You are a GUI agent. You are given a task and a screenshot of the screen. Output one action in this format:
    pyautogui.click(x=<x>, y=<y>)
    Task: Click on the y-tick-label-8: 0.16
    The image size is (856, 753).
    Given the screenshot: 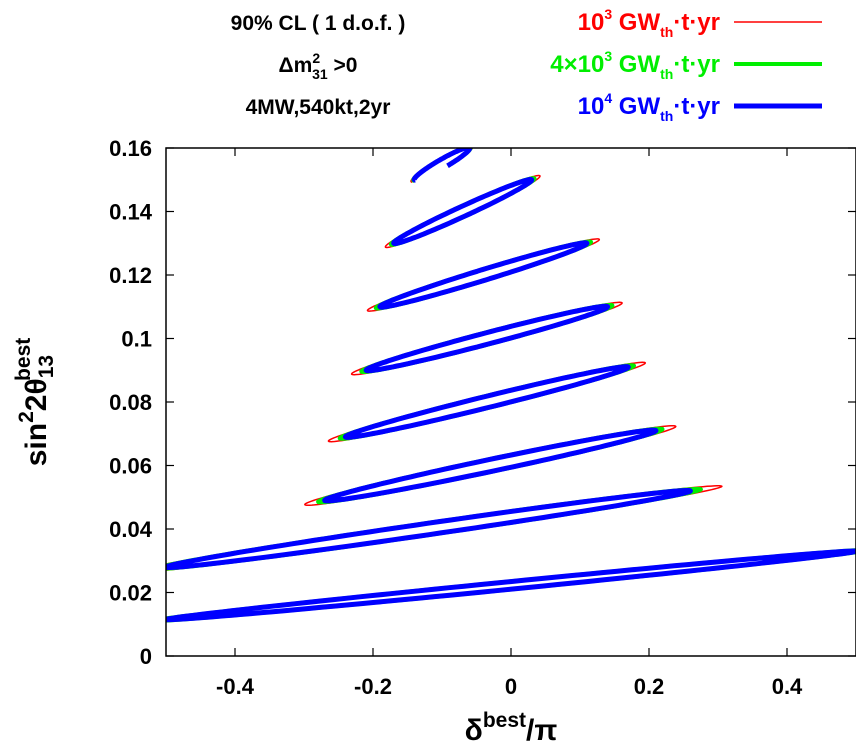 What is the action you would take?
    pyautogui.click(x=130, y=148)
    